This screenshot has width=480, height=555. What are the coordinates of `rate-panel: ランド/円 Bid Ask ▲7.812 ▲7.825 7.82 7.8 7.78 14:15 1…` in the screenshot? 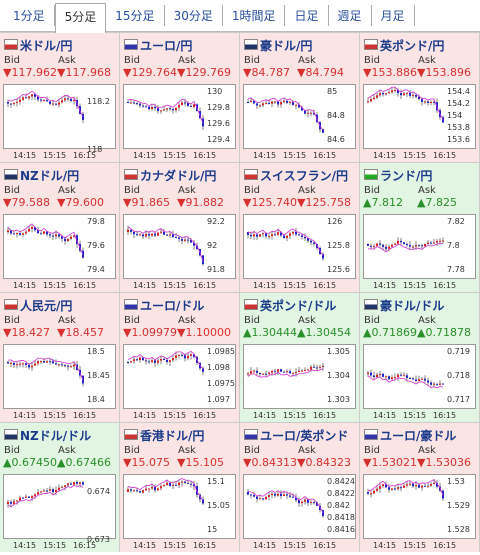 It's located at (419, 227).